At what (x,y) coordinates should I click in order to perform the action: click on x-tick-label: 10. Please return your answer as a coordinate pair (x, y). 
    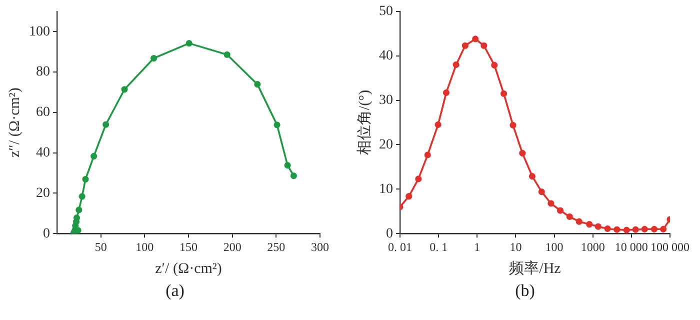
    Looking at the image, I should click on (516, 247).